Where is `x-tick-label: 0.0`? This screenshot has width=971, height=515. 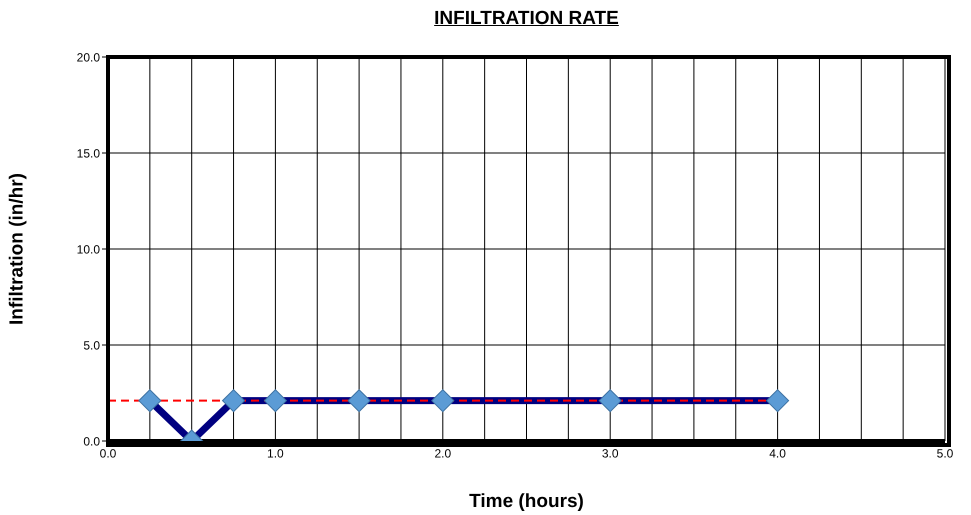
x-tick-label: 0.0 is located at coordinates (108, 453).